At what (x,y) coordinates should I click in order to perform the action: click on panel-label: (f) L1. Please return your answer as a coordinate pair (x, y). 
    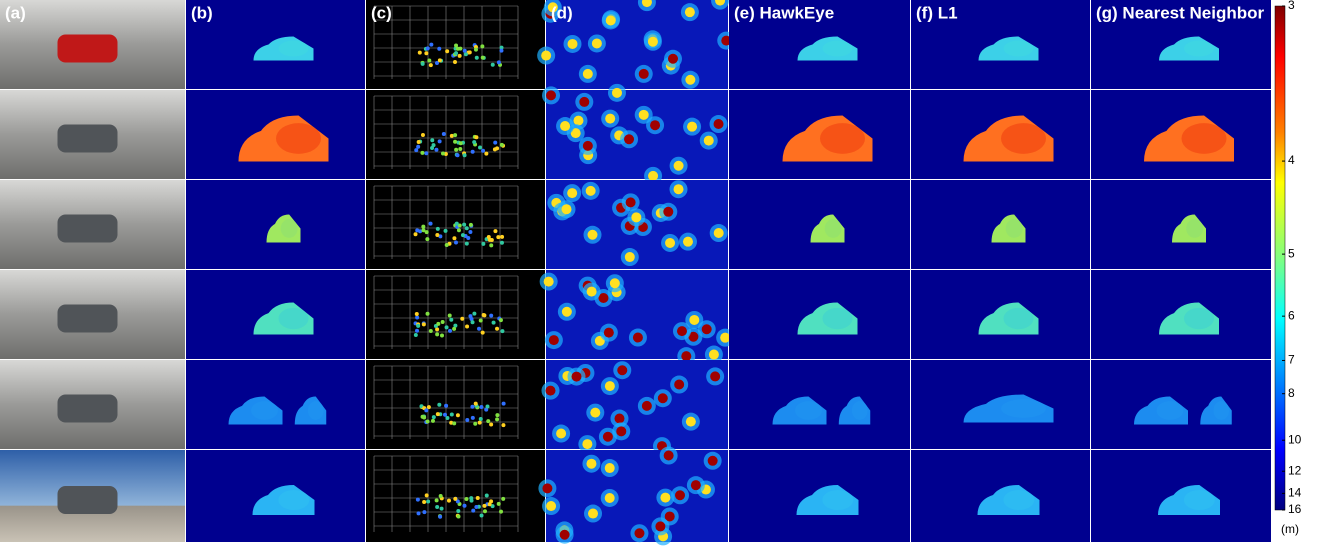
    Looking at the image, I should click on (937, 12).